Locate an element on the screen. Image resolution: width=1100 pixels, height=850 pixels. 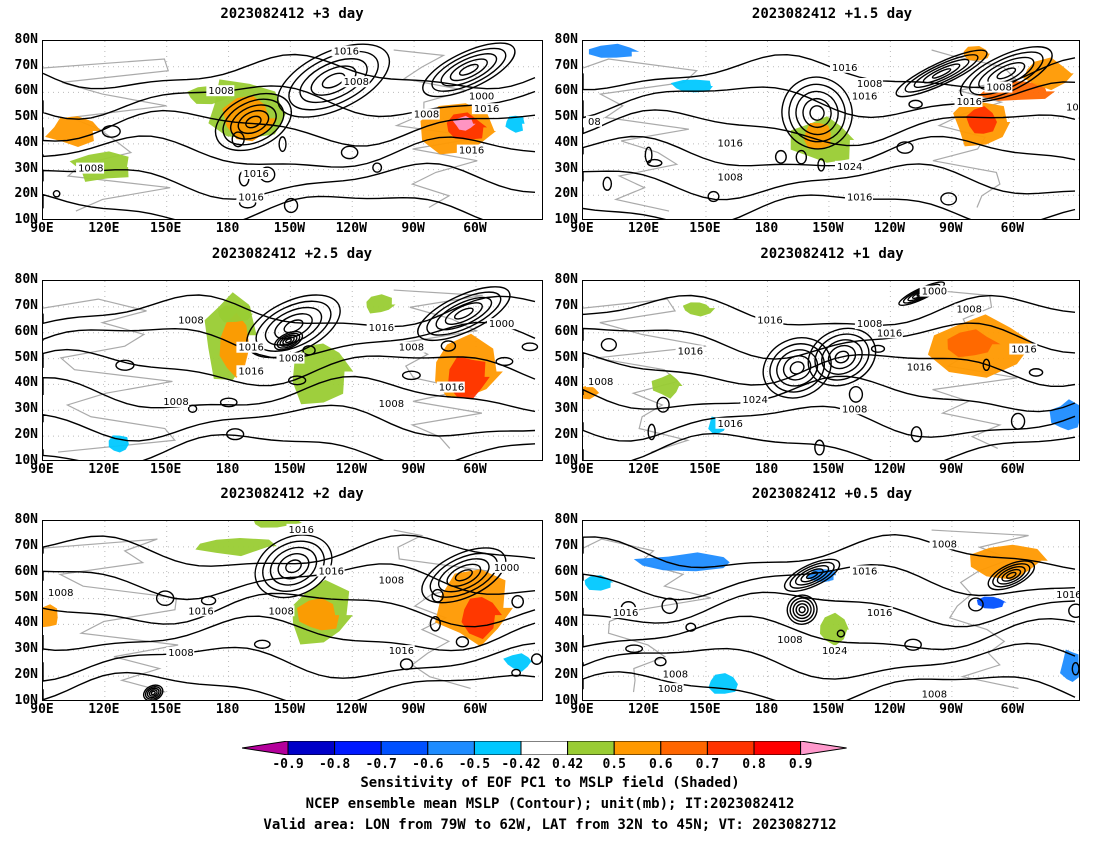
map-panel: 1016 1016 1008 1008 1000 1016 1008 1008 1016 is located at coordinates (292, 610).